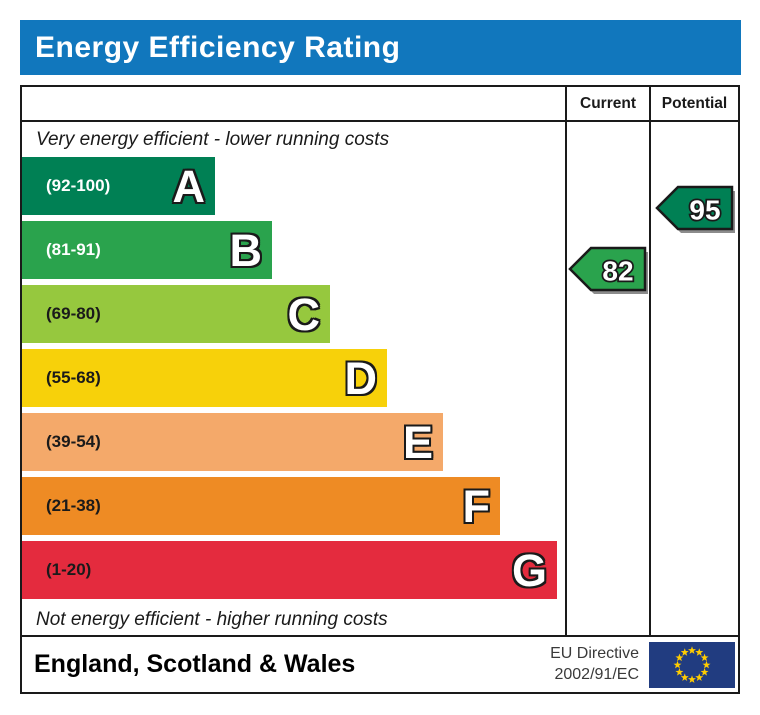 The height and width of the screenshot is (715, 760). Describe the element at coordinates (607, 378) in the screenshot. I see `current-column: 82` at that location.